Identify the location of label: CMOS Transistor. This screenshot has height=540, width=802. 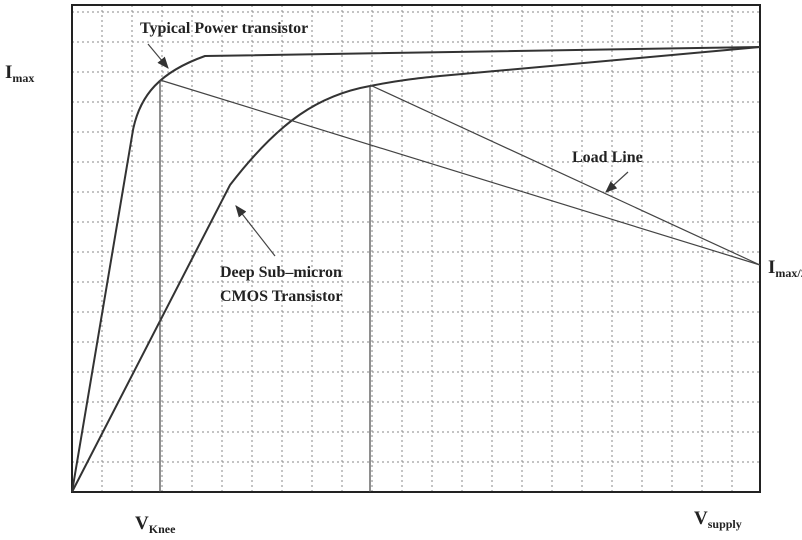
(281, 296).